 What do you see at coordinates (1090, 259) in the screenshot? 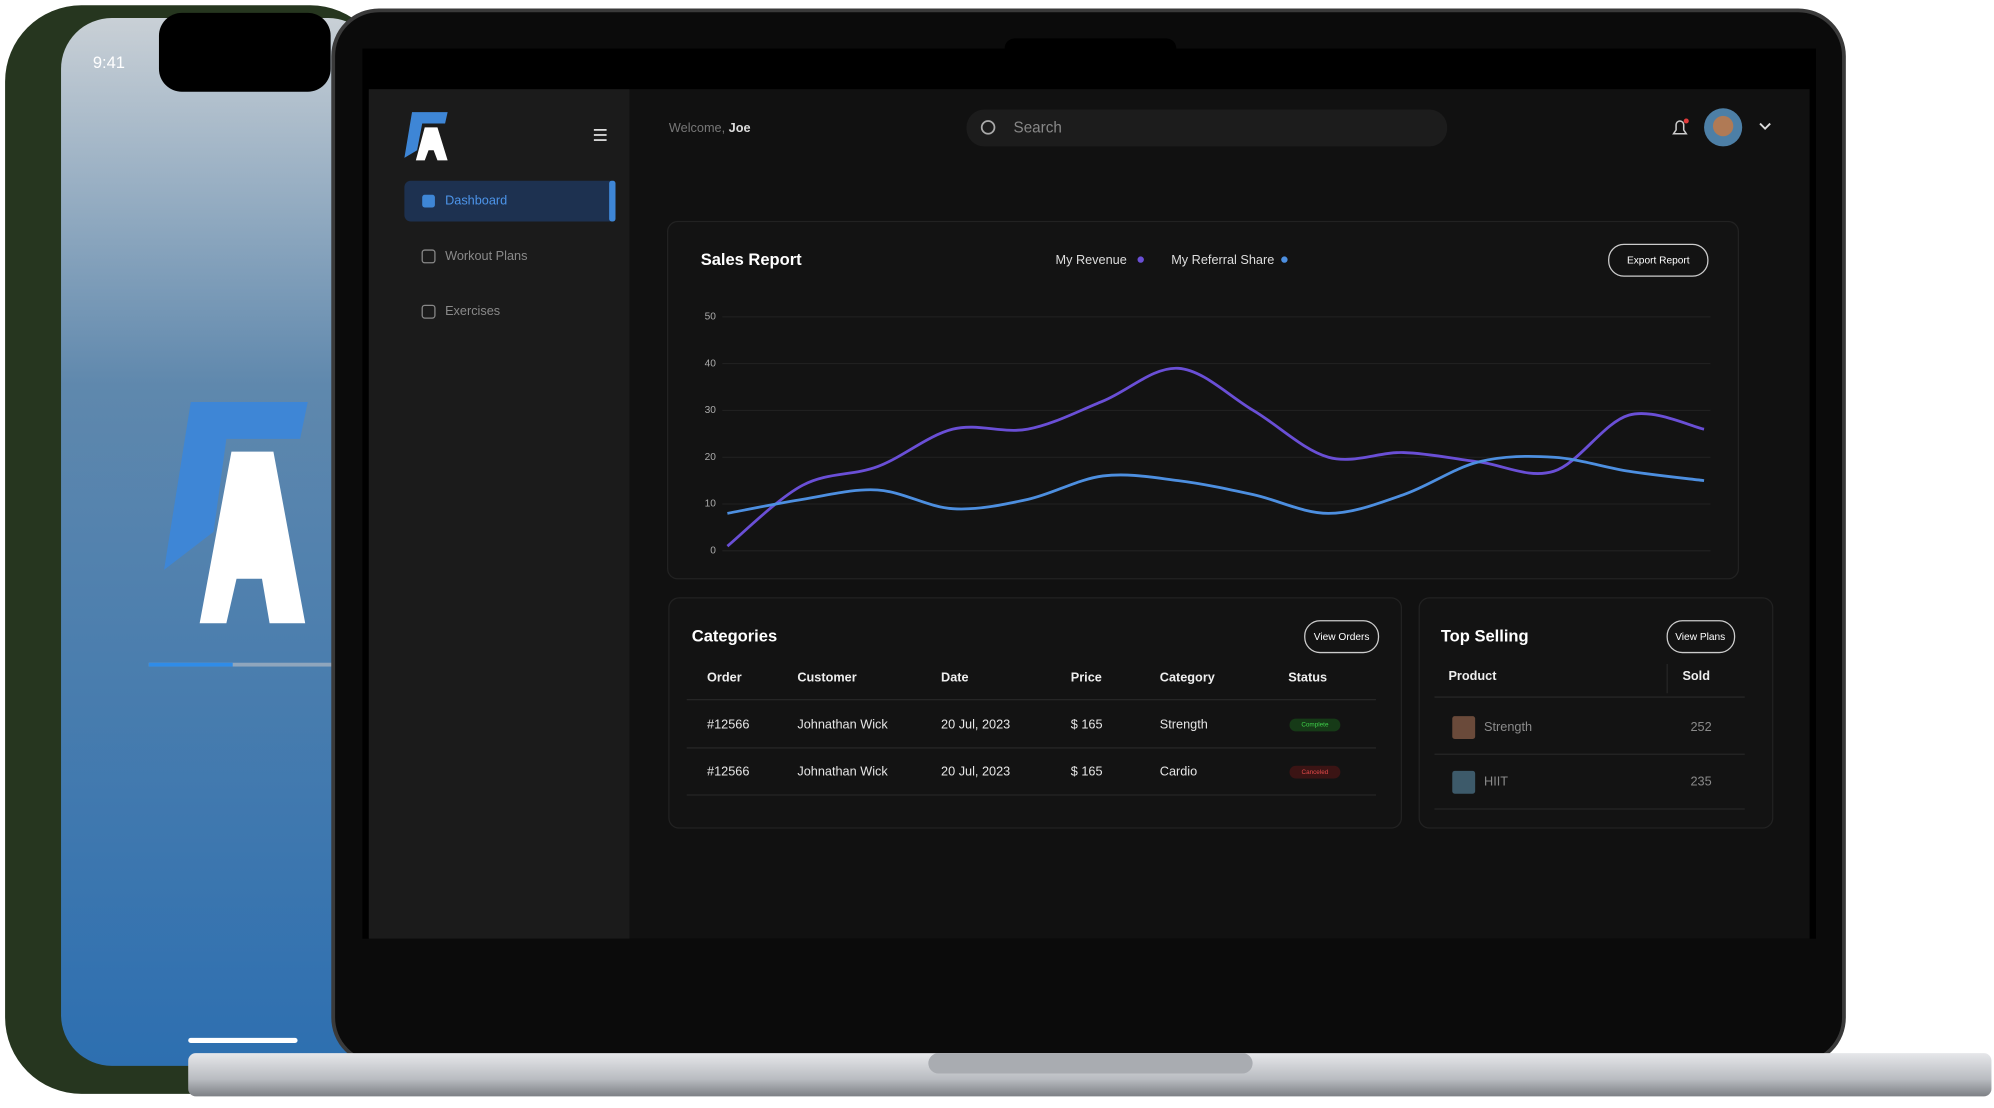
I see `legend-label: My Revenue` at bounding box center [1090, 259].